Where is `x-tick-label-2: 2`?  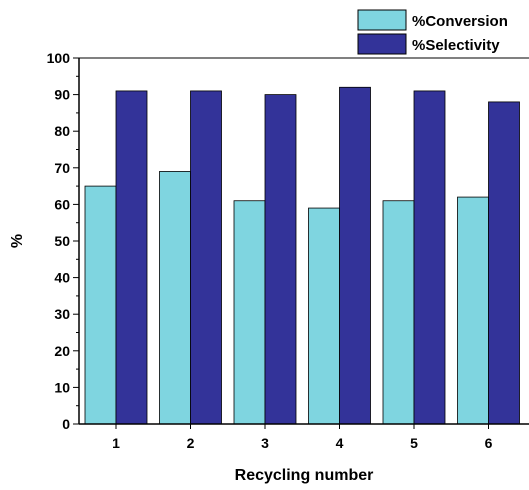 x-tick-label-2: 2 is located at coordinates (191, 443).